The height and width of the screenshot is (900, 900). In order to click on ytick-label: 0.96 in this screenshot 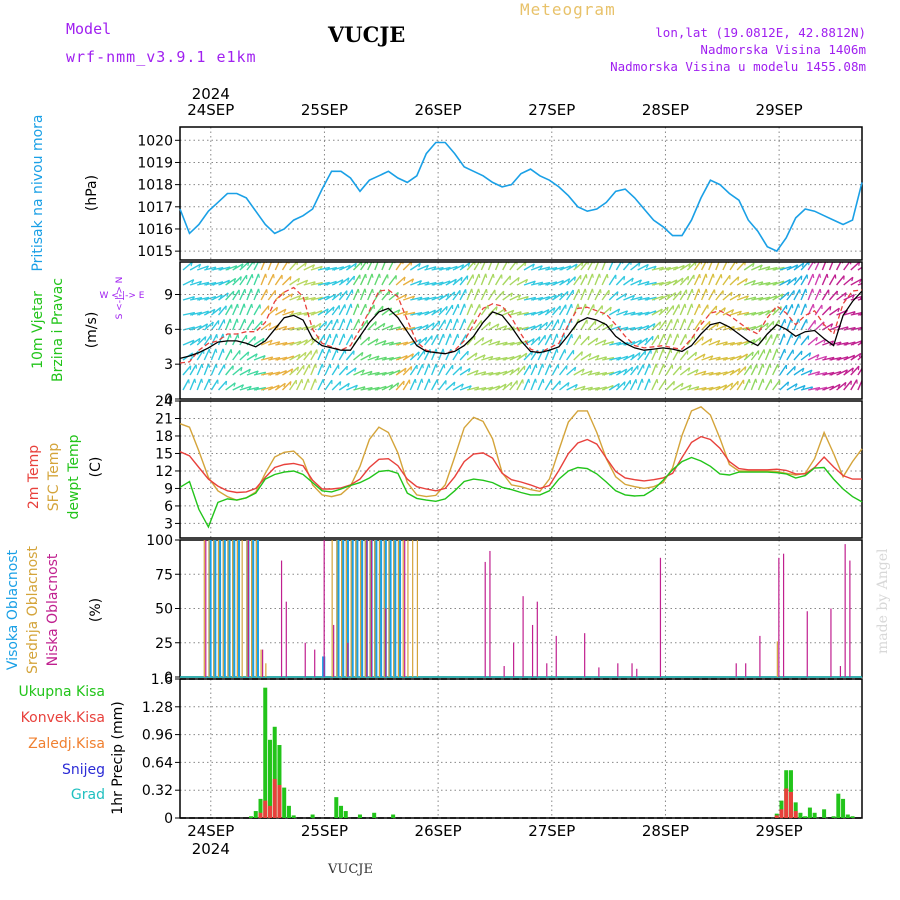, I will do `click(157, 736)`.